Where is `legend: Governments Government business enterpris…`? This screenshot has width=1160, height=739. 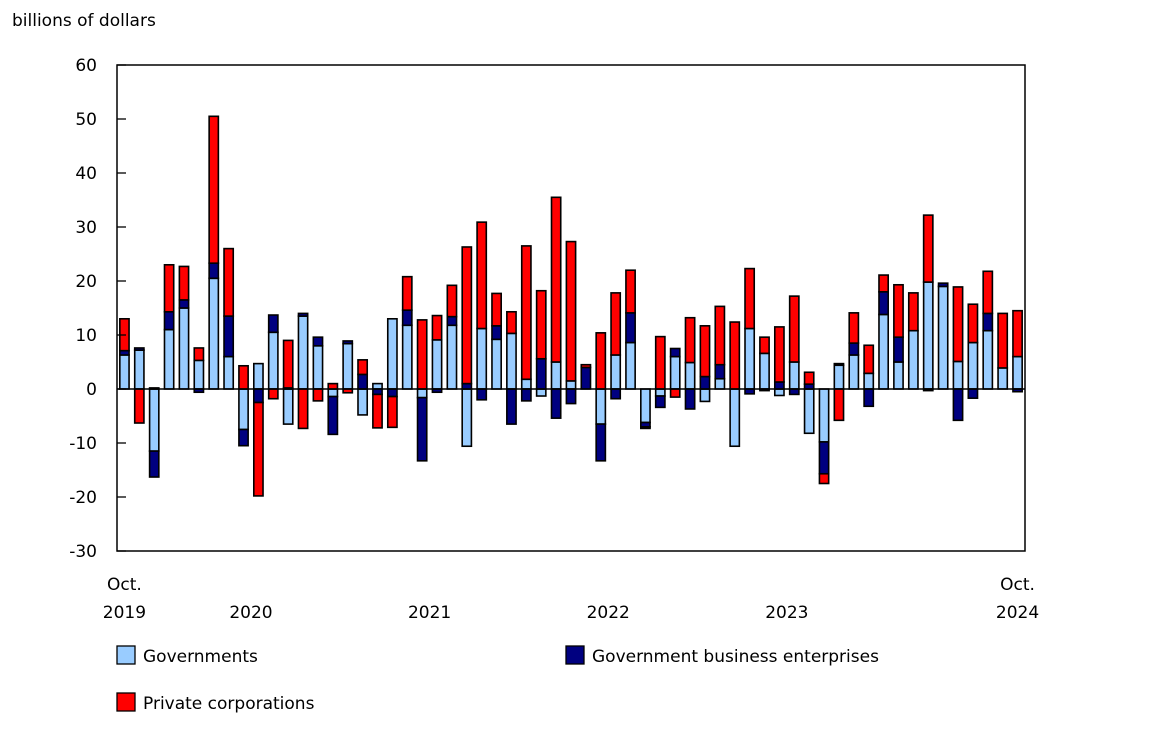 legend: Governments Government business enterpris… is located at coordinates (497, 679).